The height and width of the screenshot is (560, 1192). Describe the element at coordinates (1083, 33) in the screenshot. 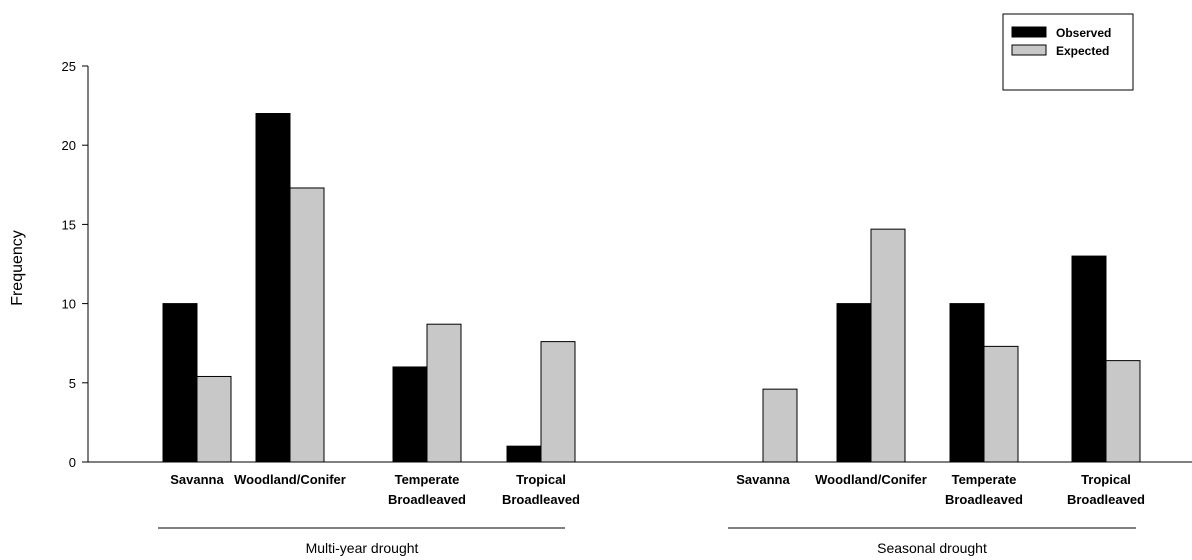

I see `legend-label: Observed` at that location.